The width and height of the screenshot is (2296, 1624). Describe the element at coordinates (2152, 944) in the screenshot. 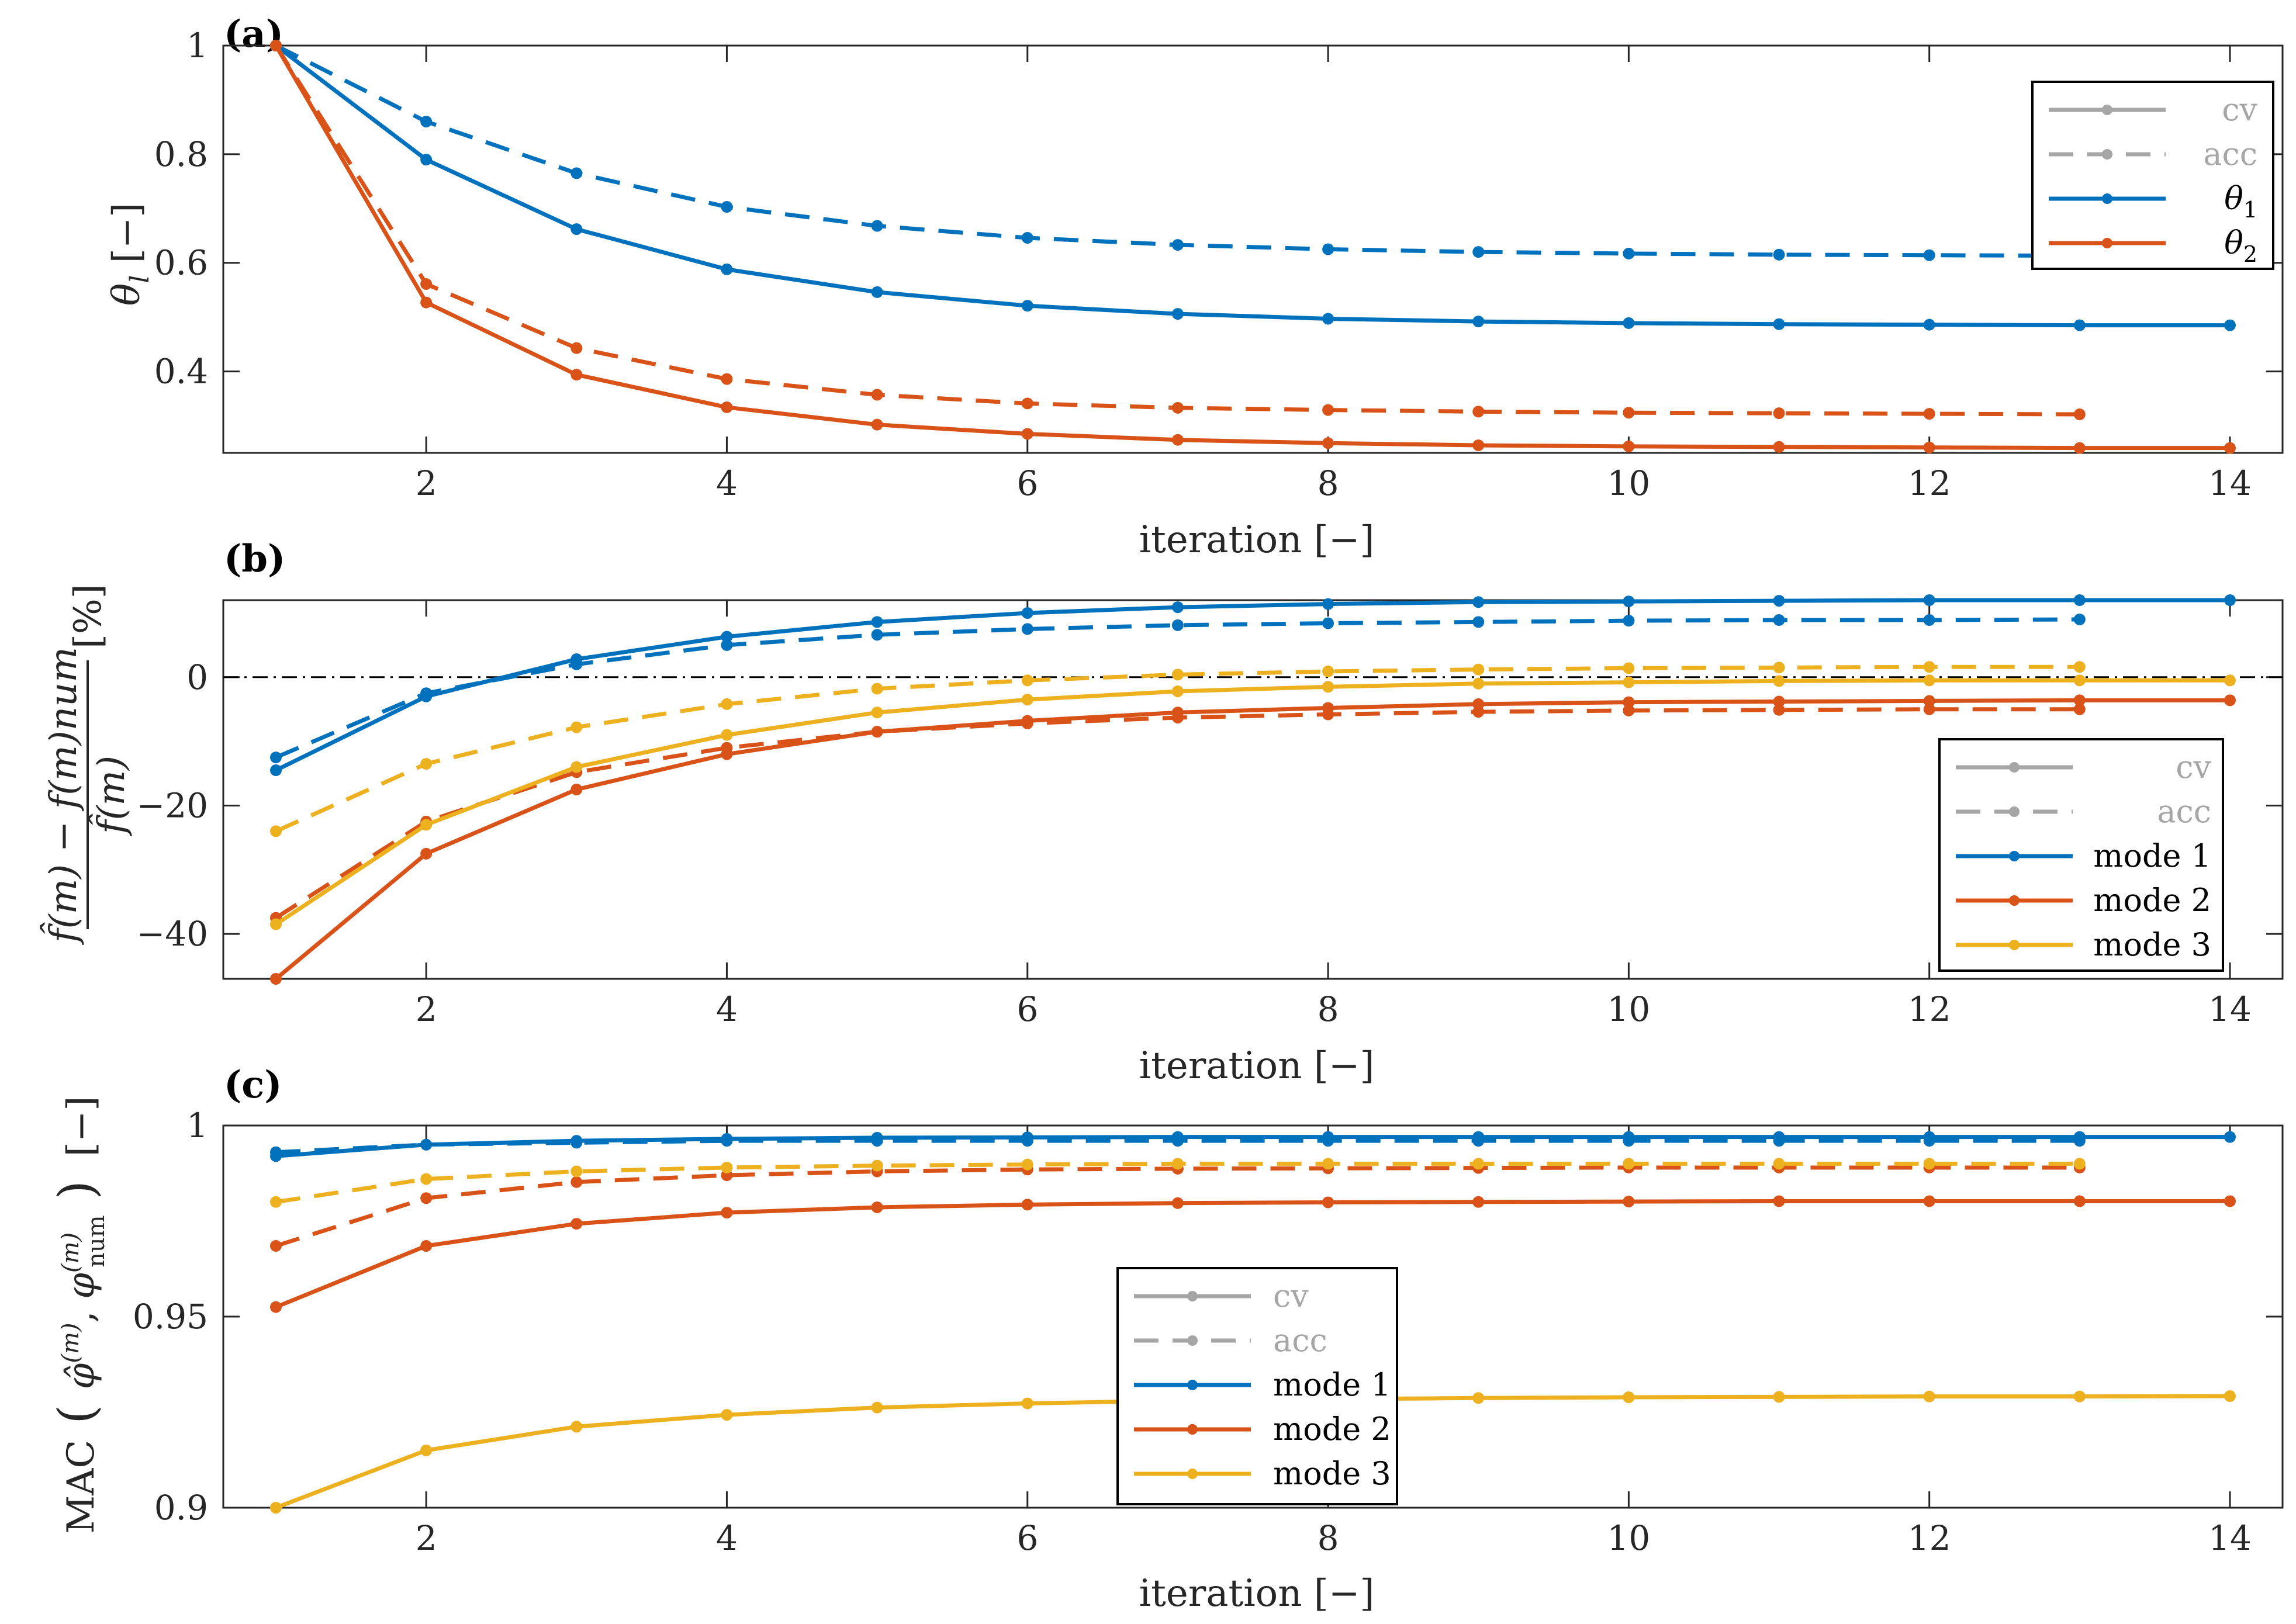

I see `legend-label: mode 3` at that location.